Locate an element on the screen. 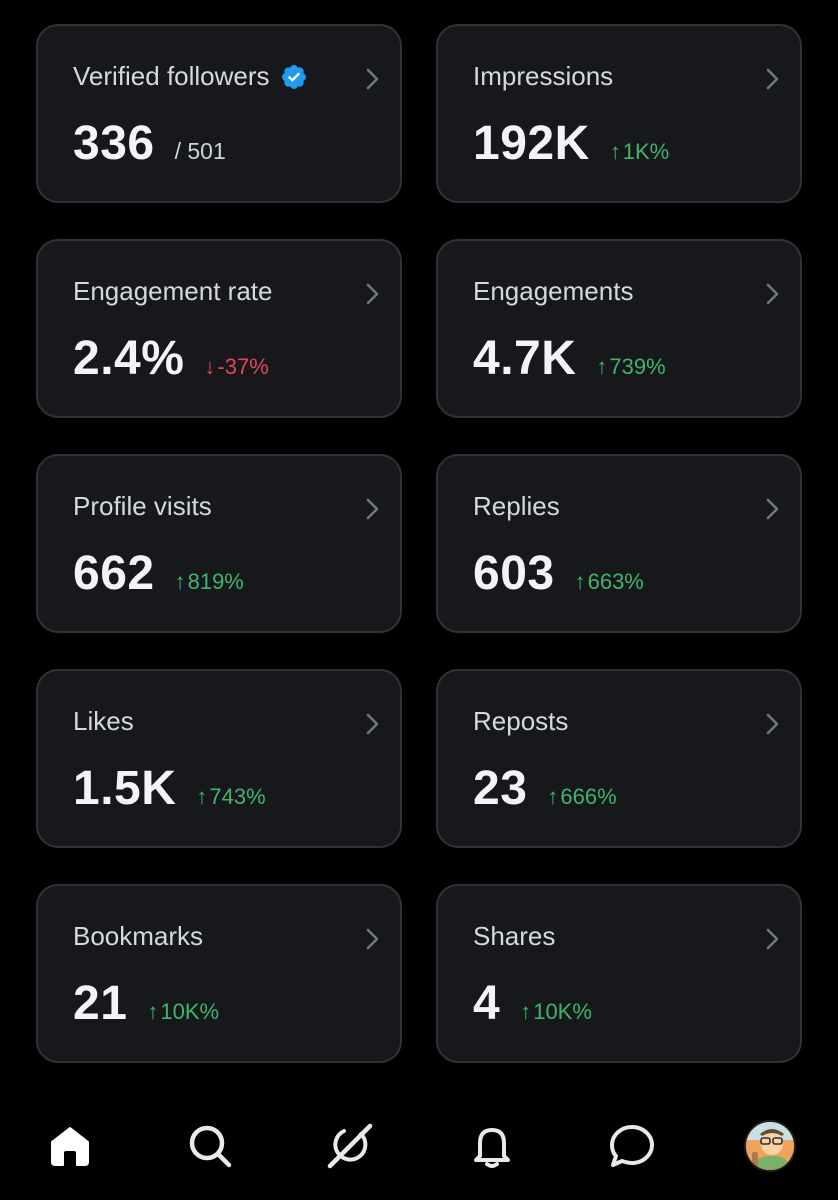 Image resolution: width=838 pixels, height=1200 pixels. trend-value: 739% is located at coordinates (637, 366).